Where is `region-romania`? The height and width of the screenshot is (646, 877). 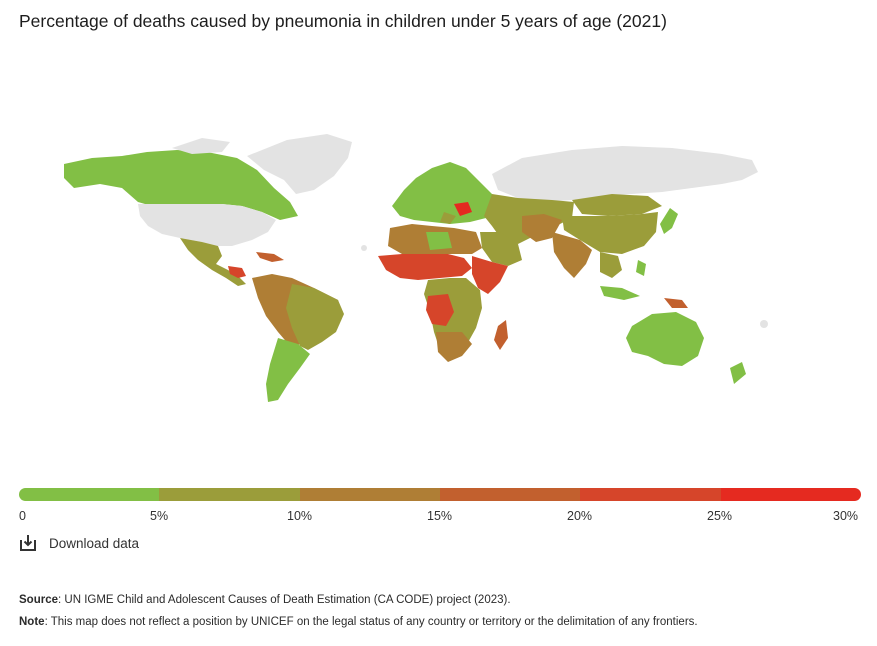 region-romania is located at coordinates (463, 209).